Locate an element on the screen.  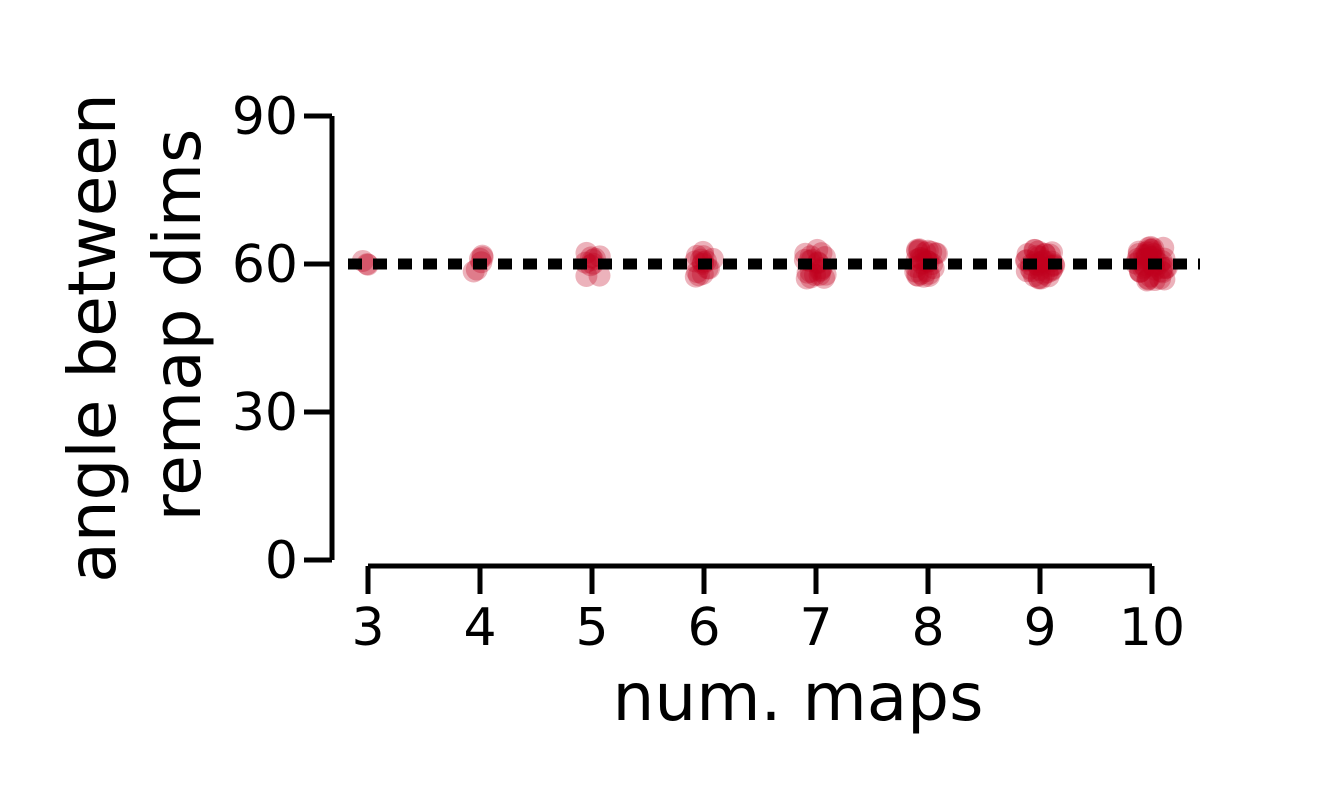
x-tick-label: 9 is located at coordinates (1039, 628).